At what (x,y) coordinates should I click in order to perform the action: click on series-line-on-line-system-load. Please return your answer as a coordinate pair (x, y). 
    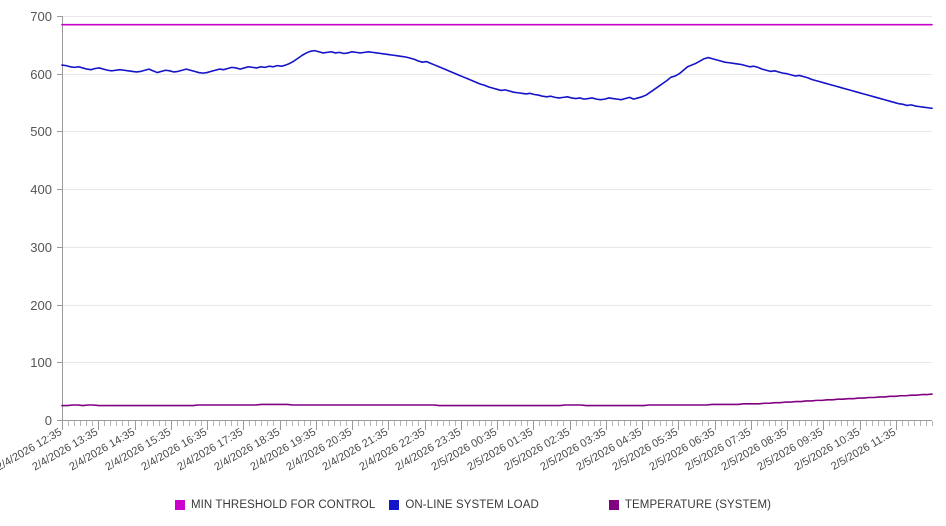
    Looking at the image, I should click on (497, 79).